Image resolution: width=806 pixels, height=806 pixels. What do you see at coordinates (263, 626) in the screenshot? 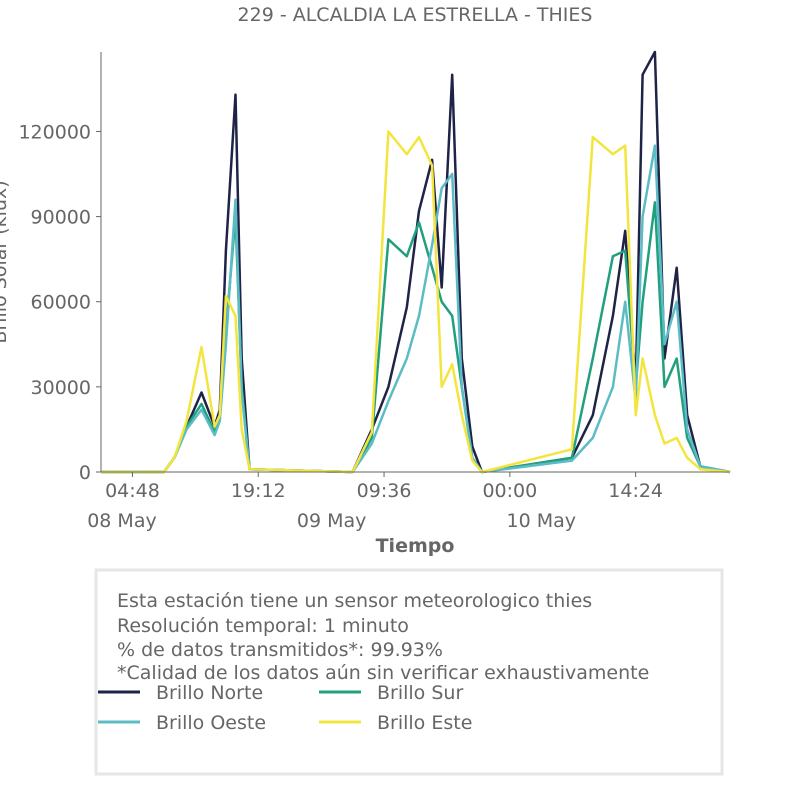
I see `info-line-resolution: Resolución temporal: 1 minuto` at bounding box center [263, 626].